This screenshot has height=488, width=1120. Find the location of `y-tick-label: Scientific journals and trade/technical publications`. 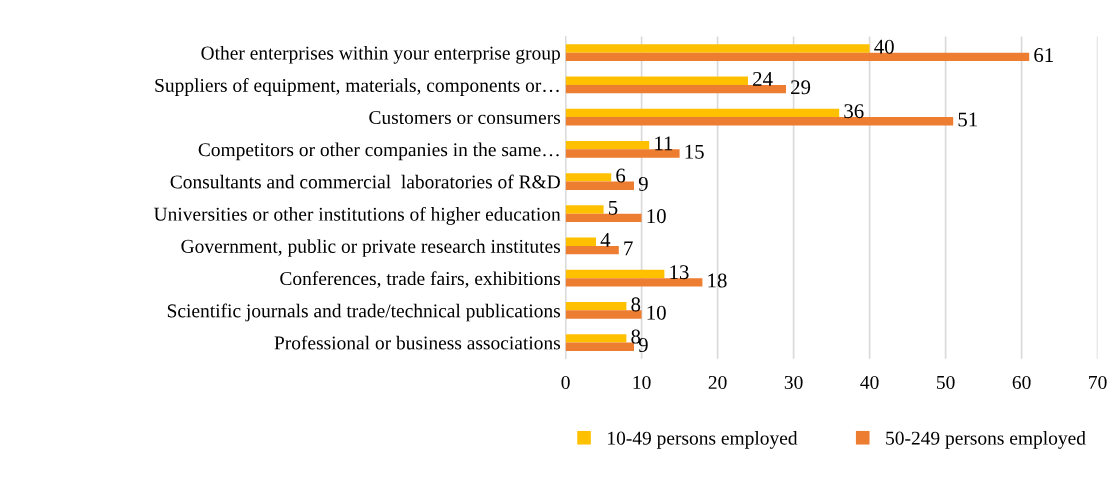

y-tick-label: Scientific journals and trade/technical publications is located at coordinates (364, 312).